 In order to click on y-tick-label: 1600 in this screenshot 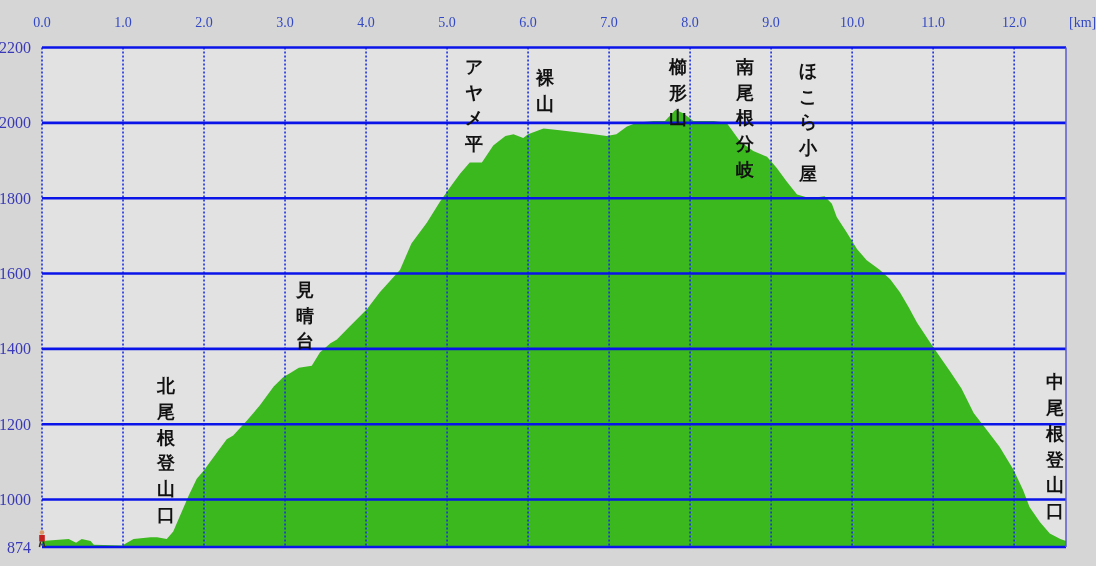, I will do `click(15, 274)`.